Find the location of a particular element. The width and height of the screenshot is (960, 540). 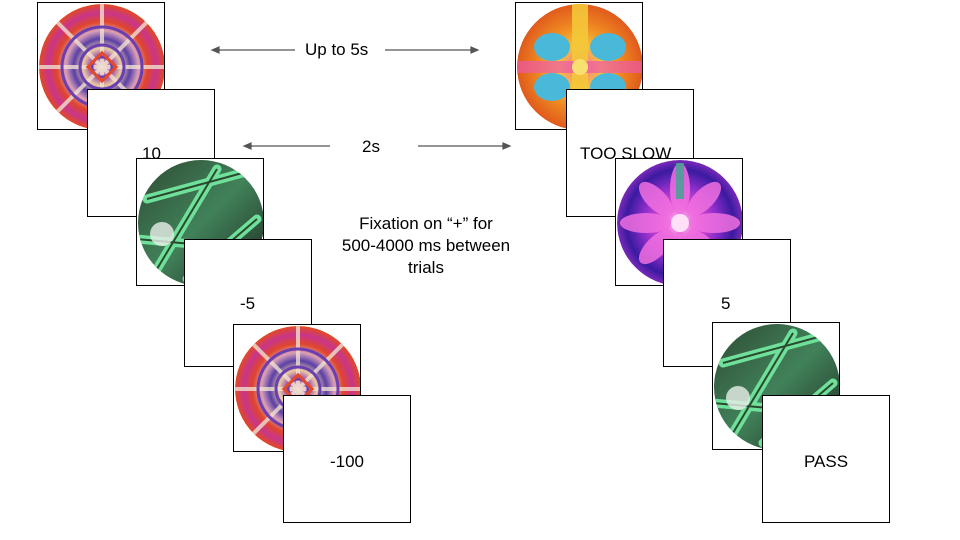

feedback-value: 5 is located at coordinates (726, 303).